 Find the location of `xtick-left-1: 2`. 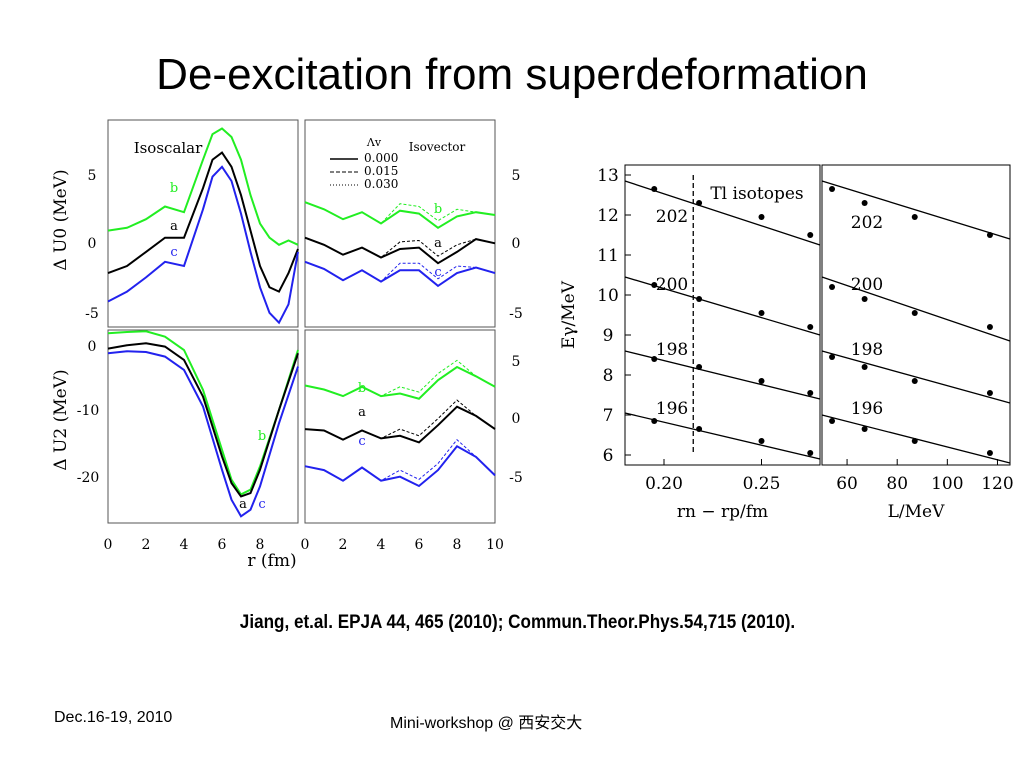

xtick-left-1: 2 is located at coordinates (146, 545).